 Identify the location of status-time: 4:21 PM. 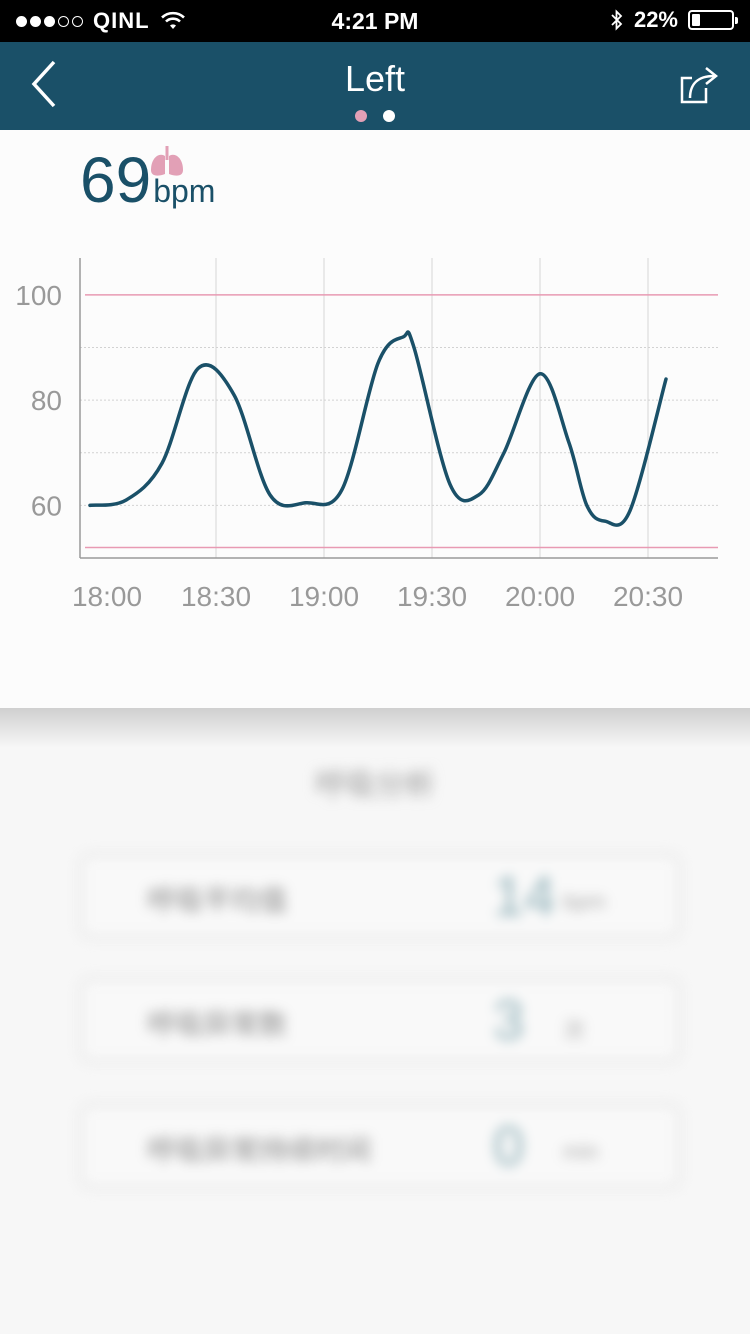
(375, 21).